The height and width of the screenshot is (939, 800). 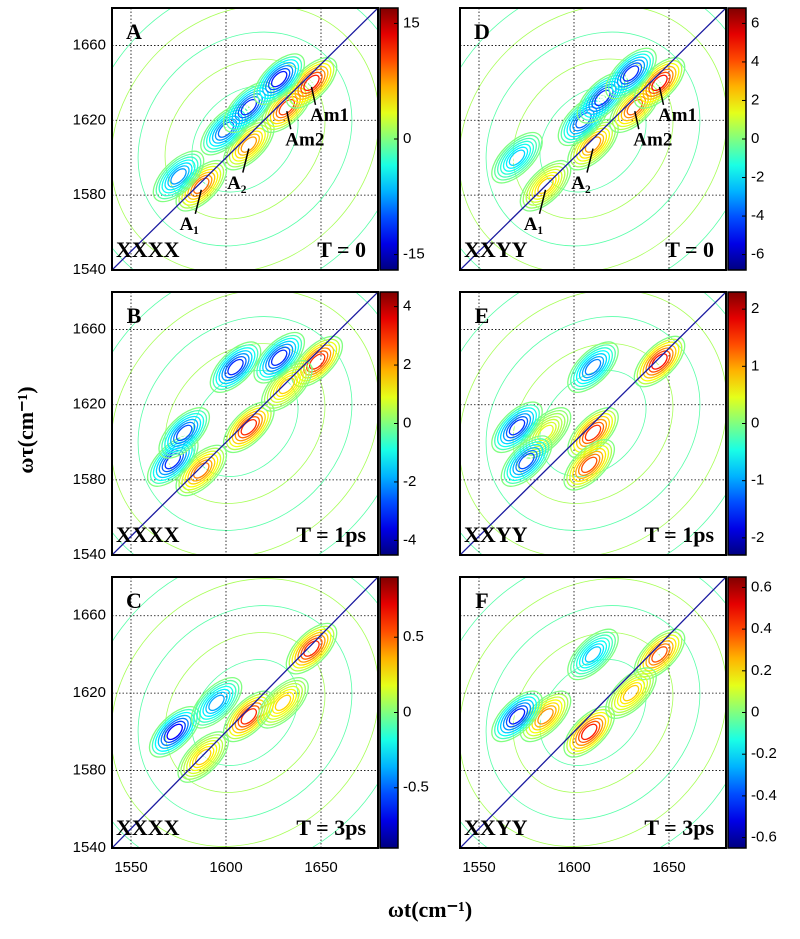 What do you see at coordinates (320, 867) in the screenshot?
I see `x-tick-label: 1650` at bounding box center [320, 867].